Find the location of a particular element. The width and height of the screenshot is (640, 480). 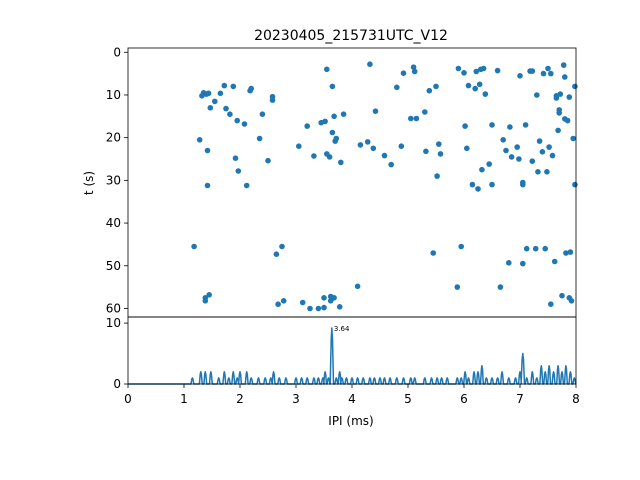

top-y-tick-label: 10 is located at coordinates (113, 95).